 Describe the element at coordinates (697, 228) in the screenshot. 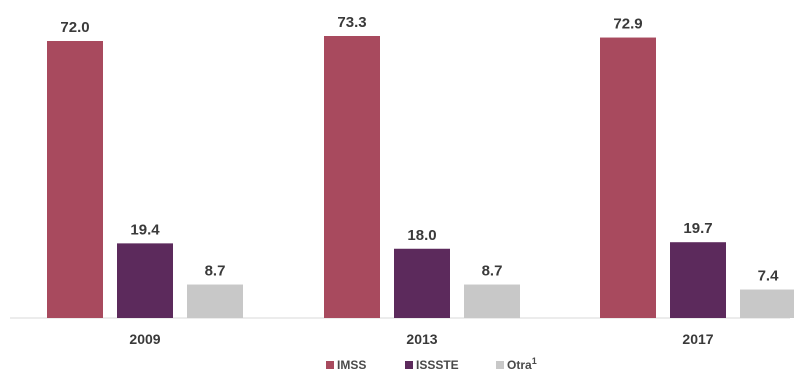

I see `value-label-issste-2017: 19.7` at that location.